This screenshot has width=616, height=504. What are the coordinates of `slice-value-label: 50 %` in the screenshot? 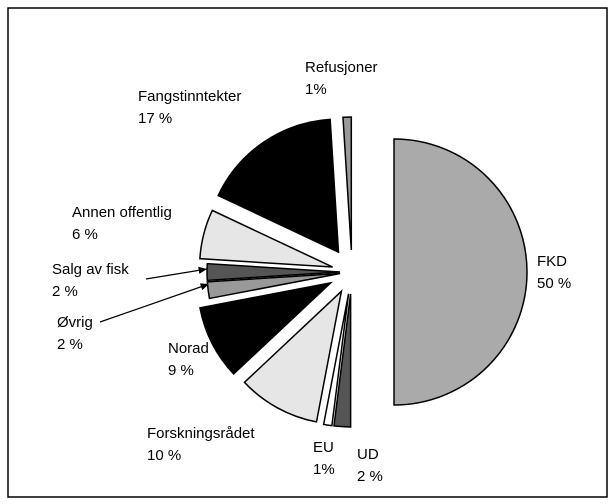 It's located at (554, 283).